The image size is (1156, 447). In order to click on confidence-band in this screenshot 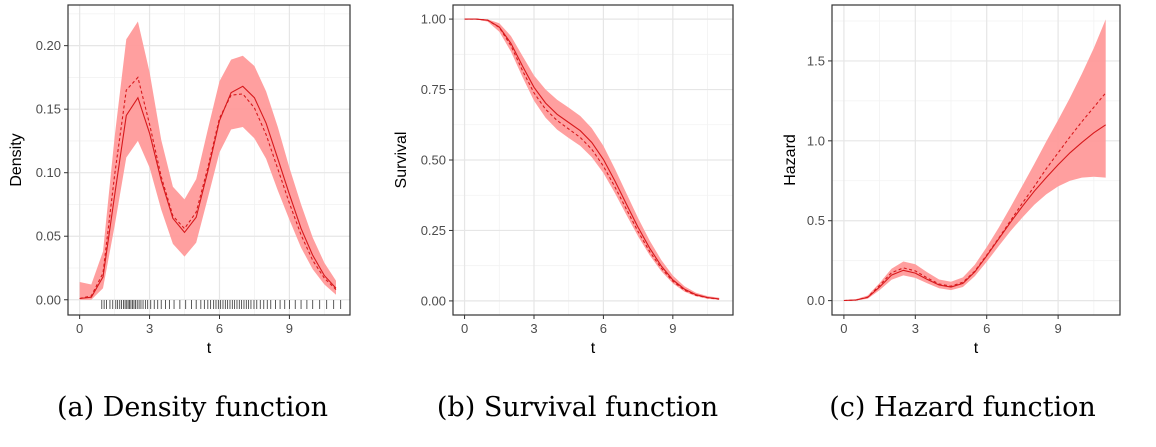, I will do `click(207, 160)`.